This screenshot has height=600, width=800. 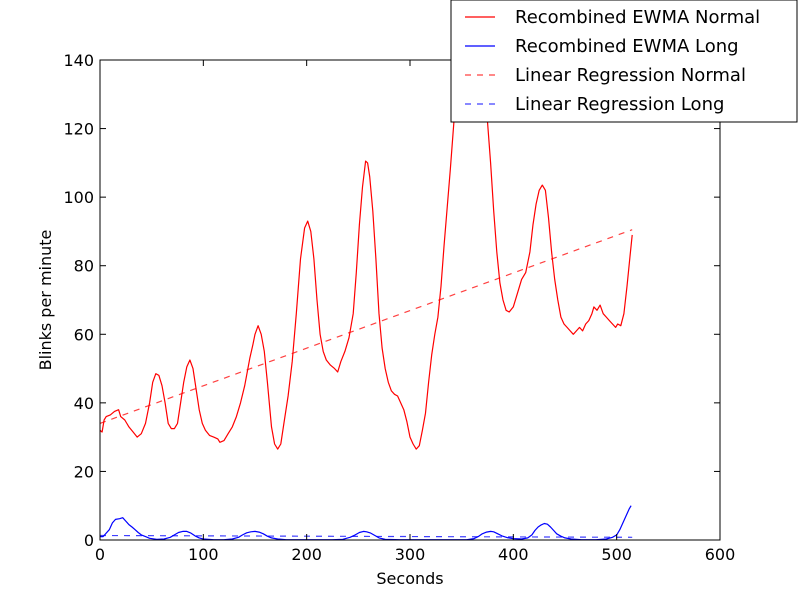 What do you see at coordinates (78, 129) in the screenshot?
I see `y-tick-label: 120` at bounding box center [78, 129].